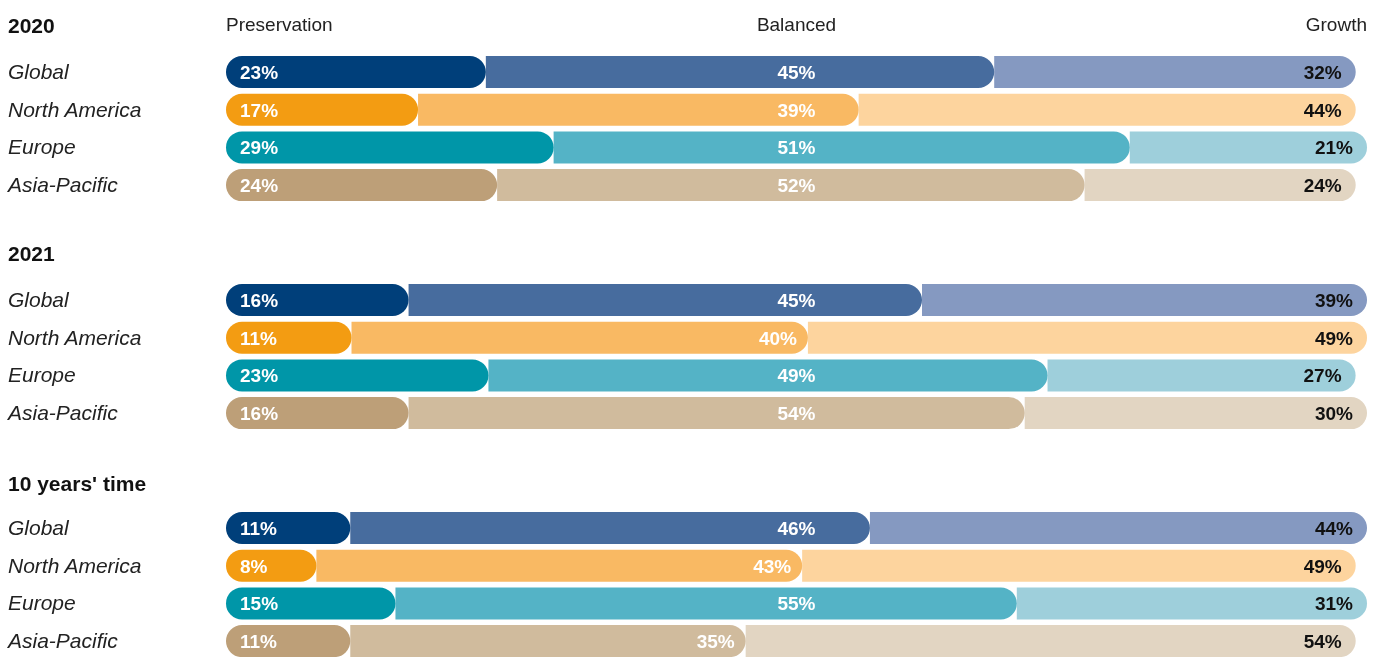 This screenshot has height=657, width=1383. Describe the element at coordinates (772, 566) in the screenshot. I see `data-label: 43%` at that location.